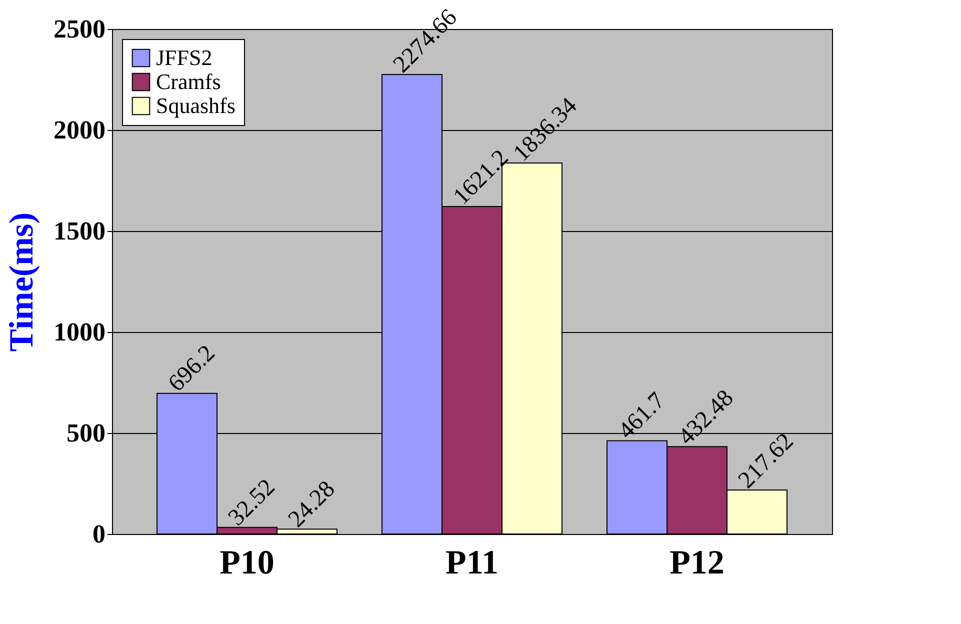  I want to click on y-tick-label: 0, so click(99, 534).